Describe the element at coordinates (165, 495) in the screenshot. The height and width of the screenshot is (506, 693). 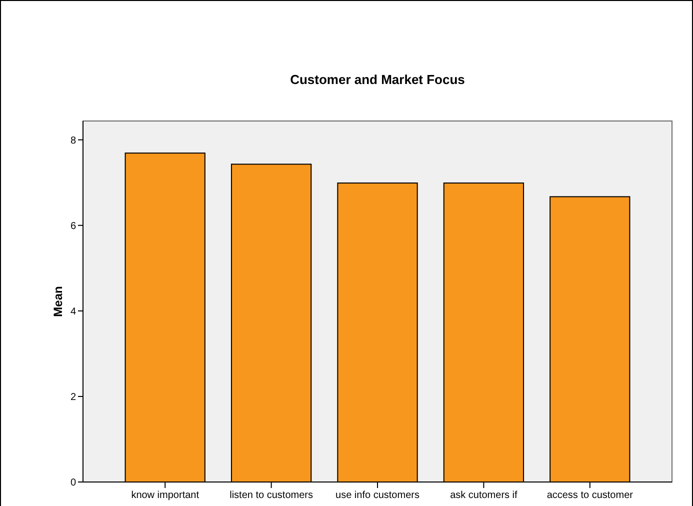
I see `x-tick-label: know important` at that location.